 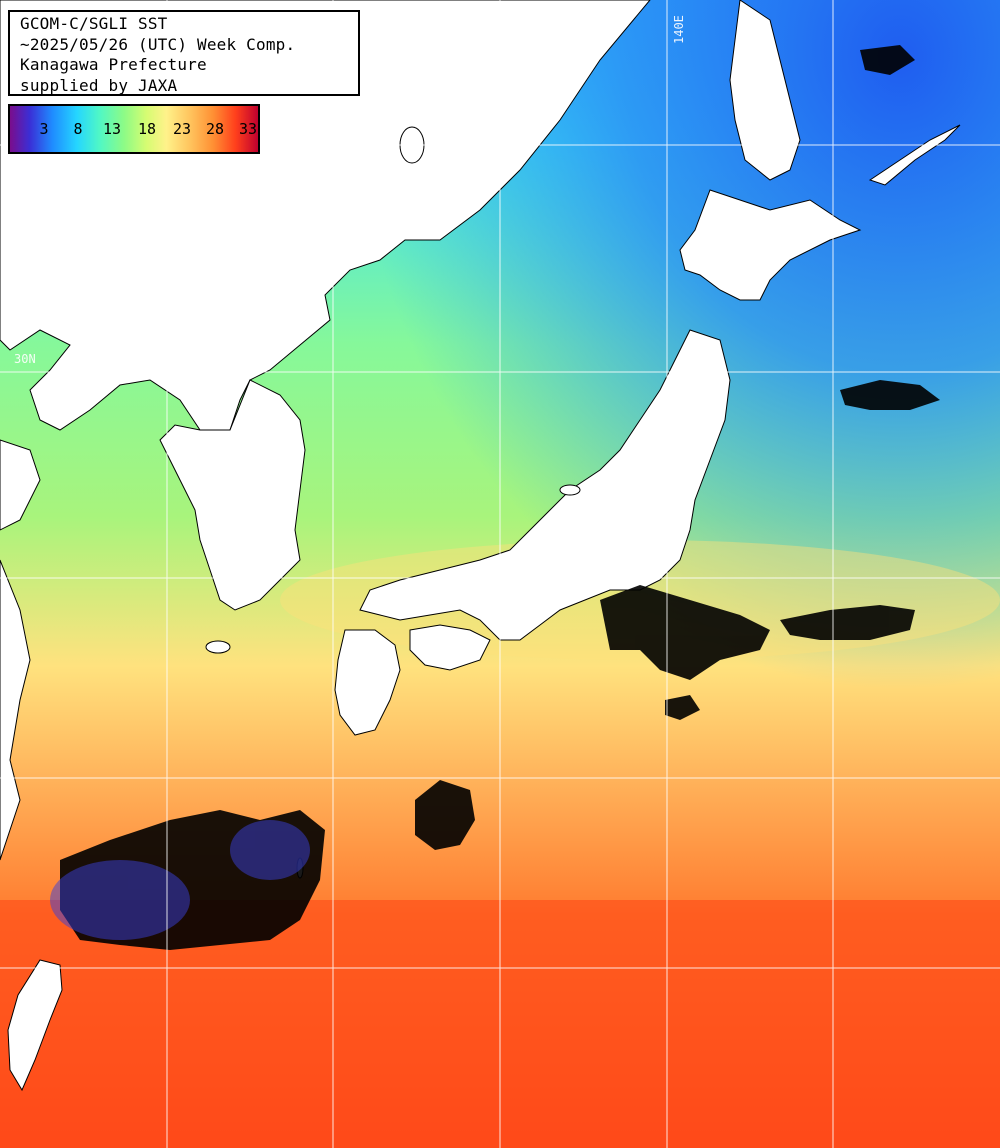 I want to click on cold-artifact-mid, so click(x=270, y=850).